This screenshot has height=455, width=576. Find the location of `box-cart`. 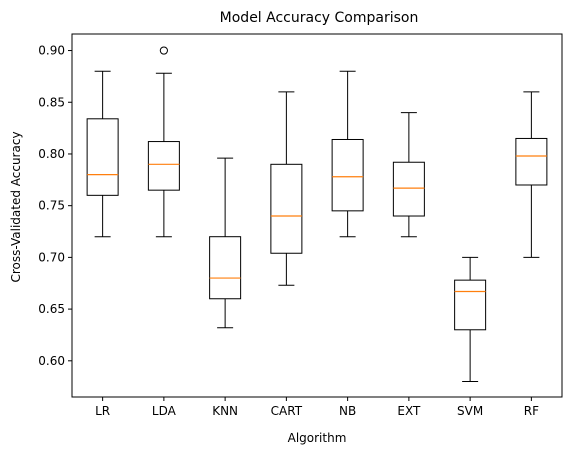

box-cart is located at coordinates (286, 208).